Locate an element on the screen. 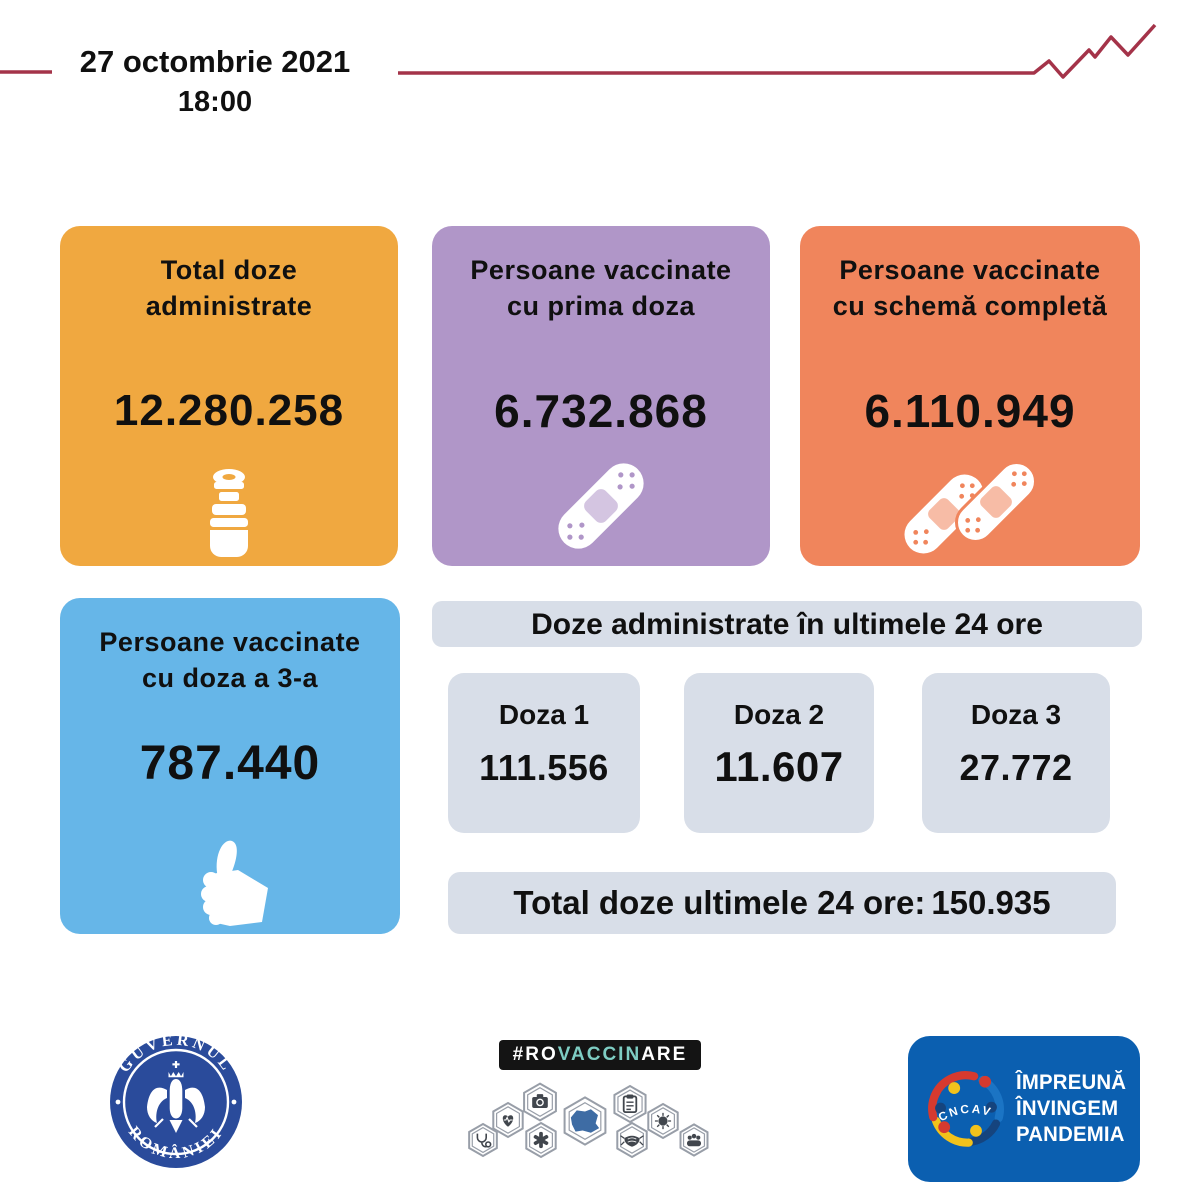 The image size is (1200, 1200). rovaccinare-highlight: VACCIN is located at coordinates (599, 1054).